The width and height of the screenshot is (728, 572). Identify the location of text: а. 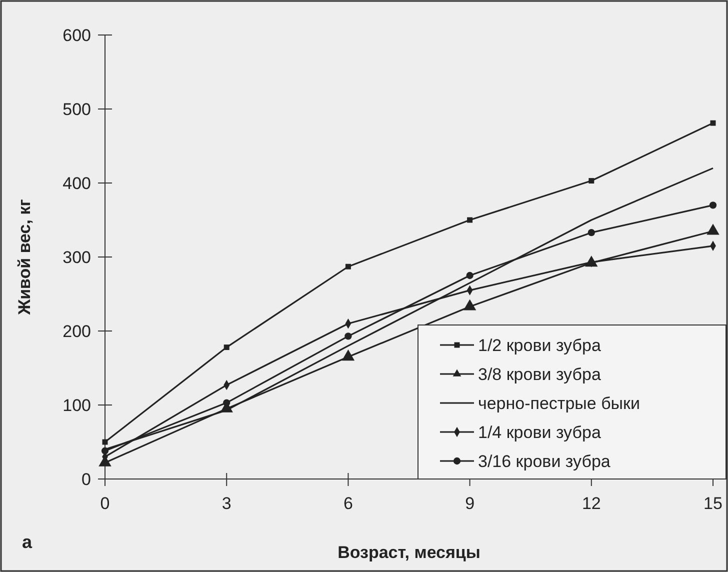
(27, 542).